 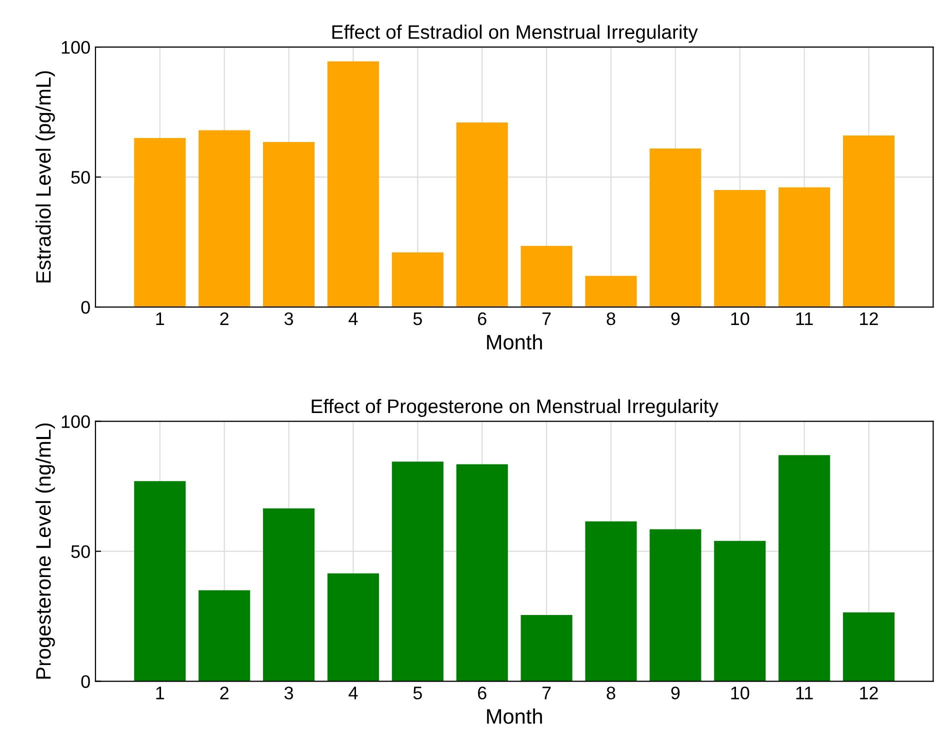 I want to click on chart-title: Effect of Progesterone on Menstrual Irregularity, so click(x=515, y=408).